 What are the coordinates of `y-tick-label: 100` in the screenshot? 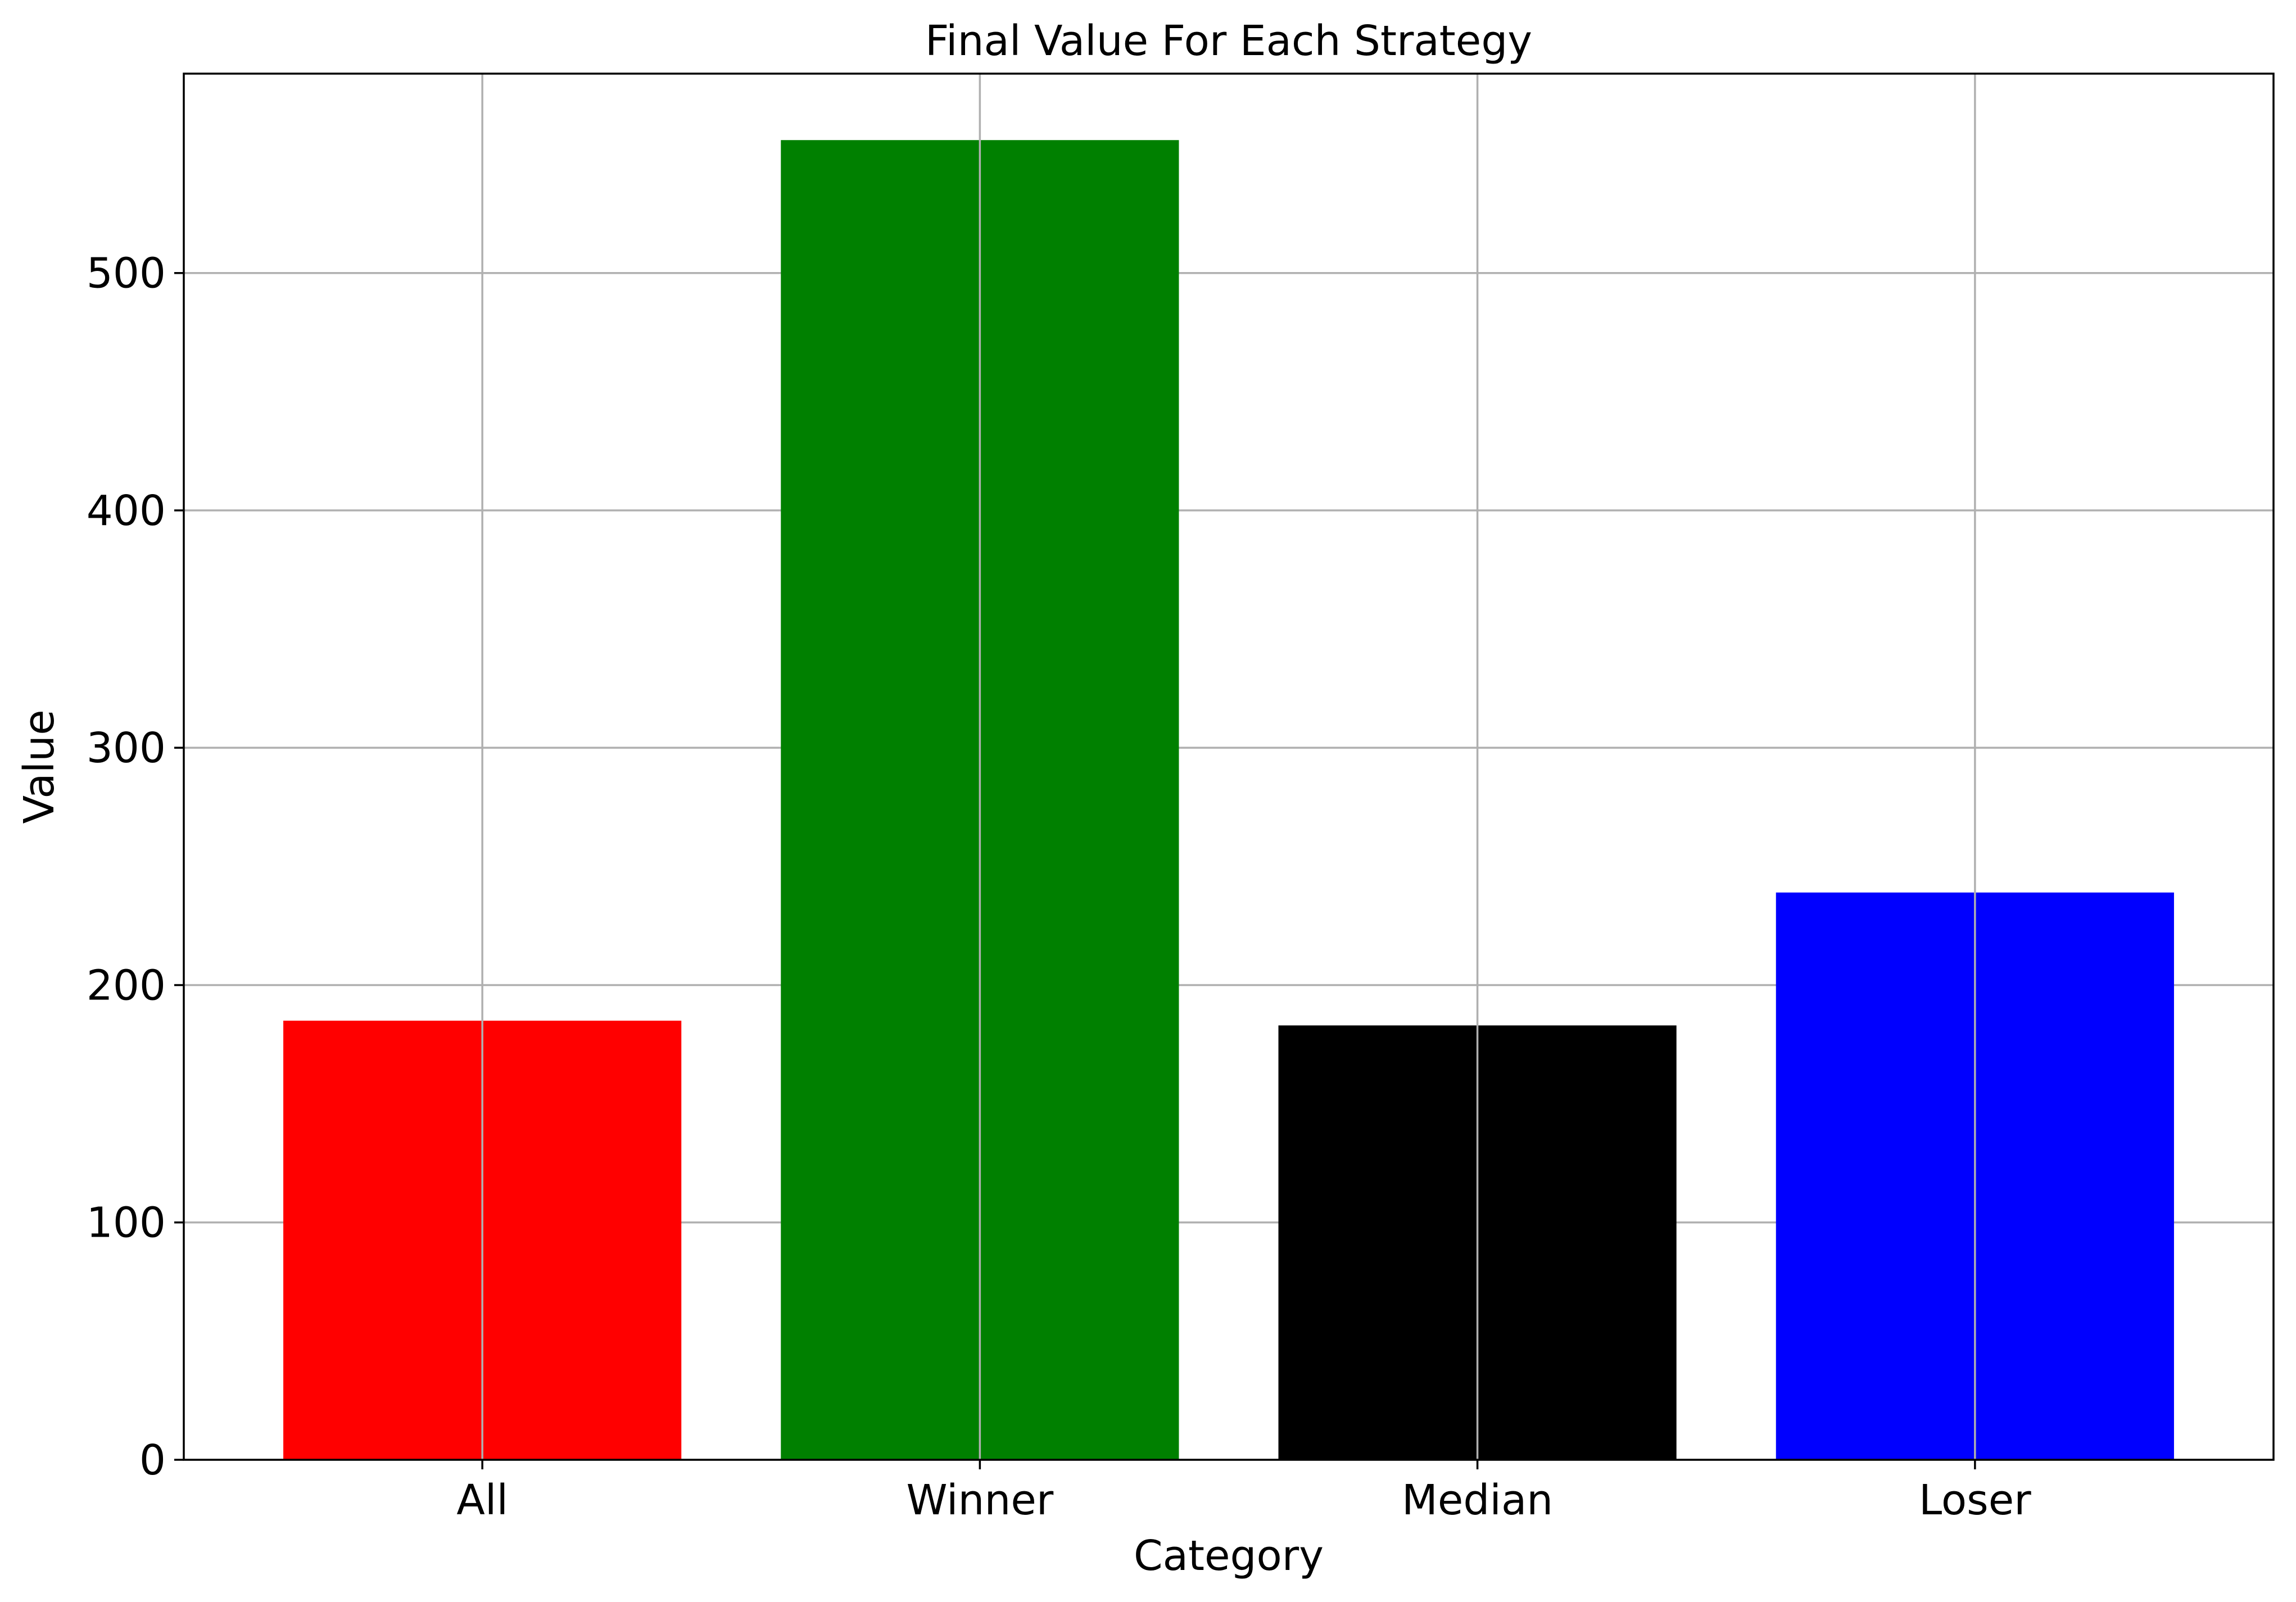 It's located at (126, 1223).